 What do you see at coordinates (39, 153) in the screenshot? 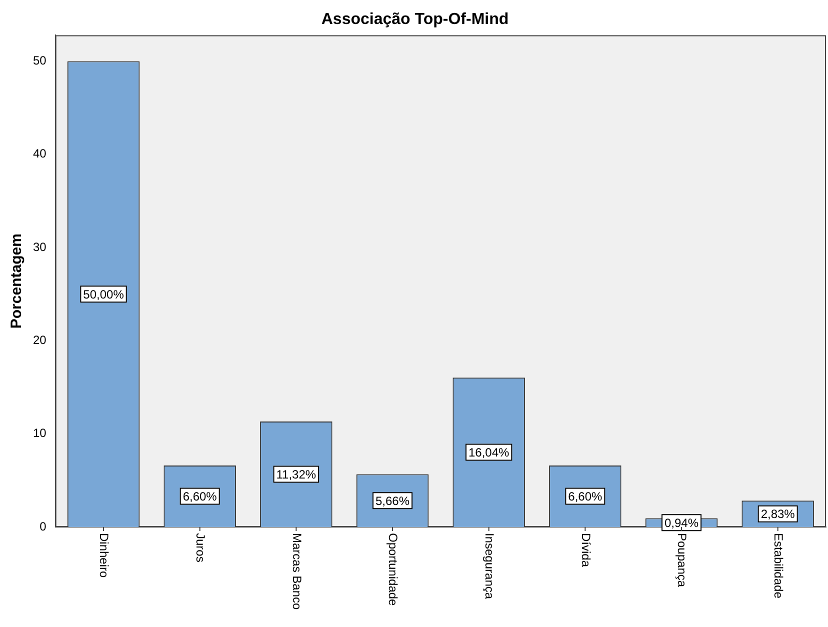
I see `y-tick-label: 40` at bounding box center [39, 153].